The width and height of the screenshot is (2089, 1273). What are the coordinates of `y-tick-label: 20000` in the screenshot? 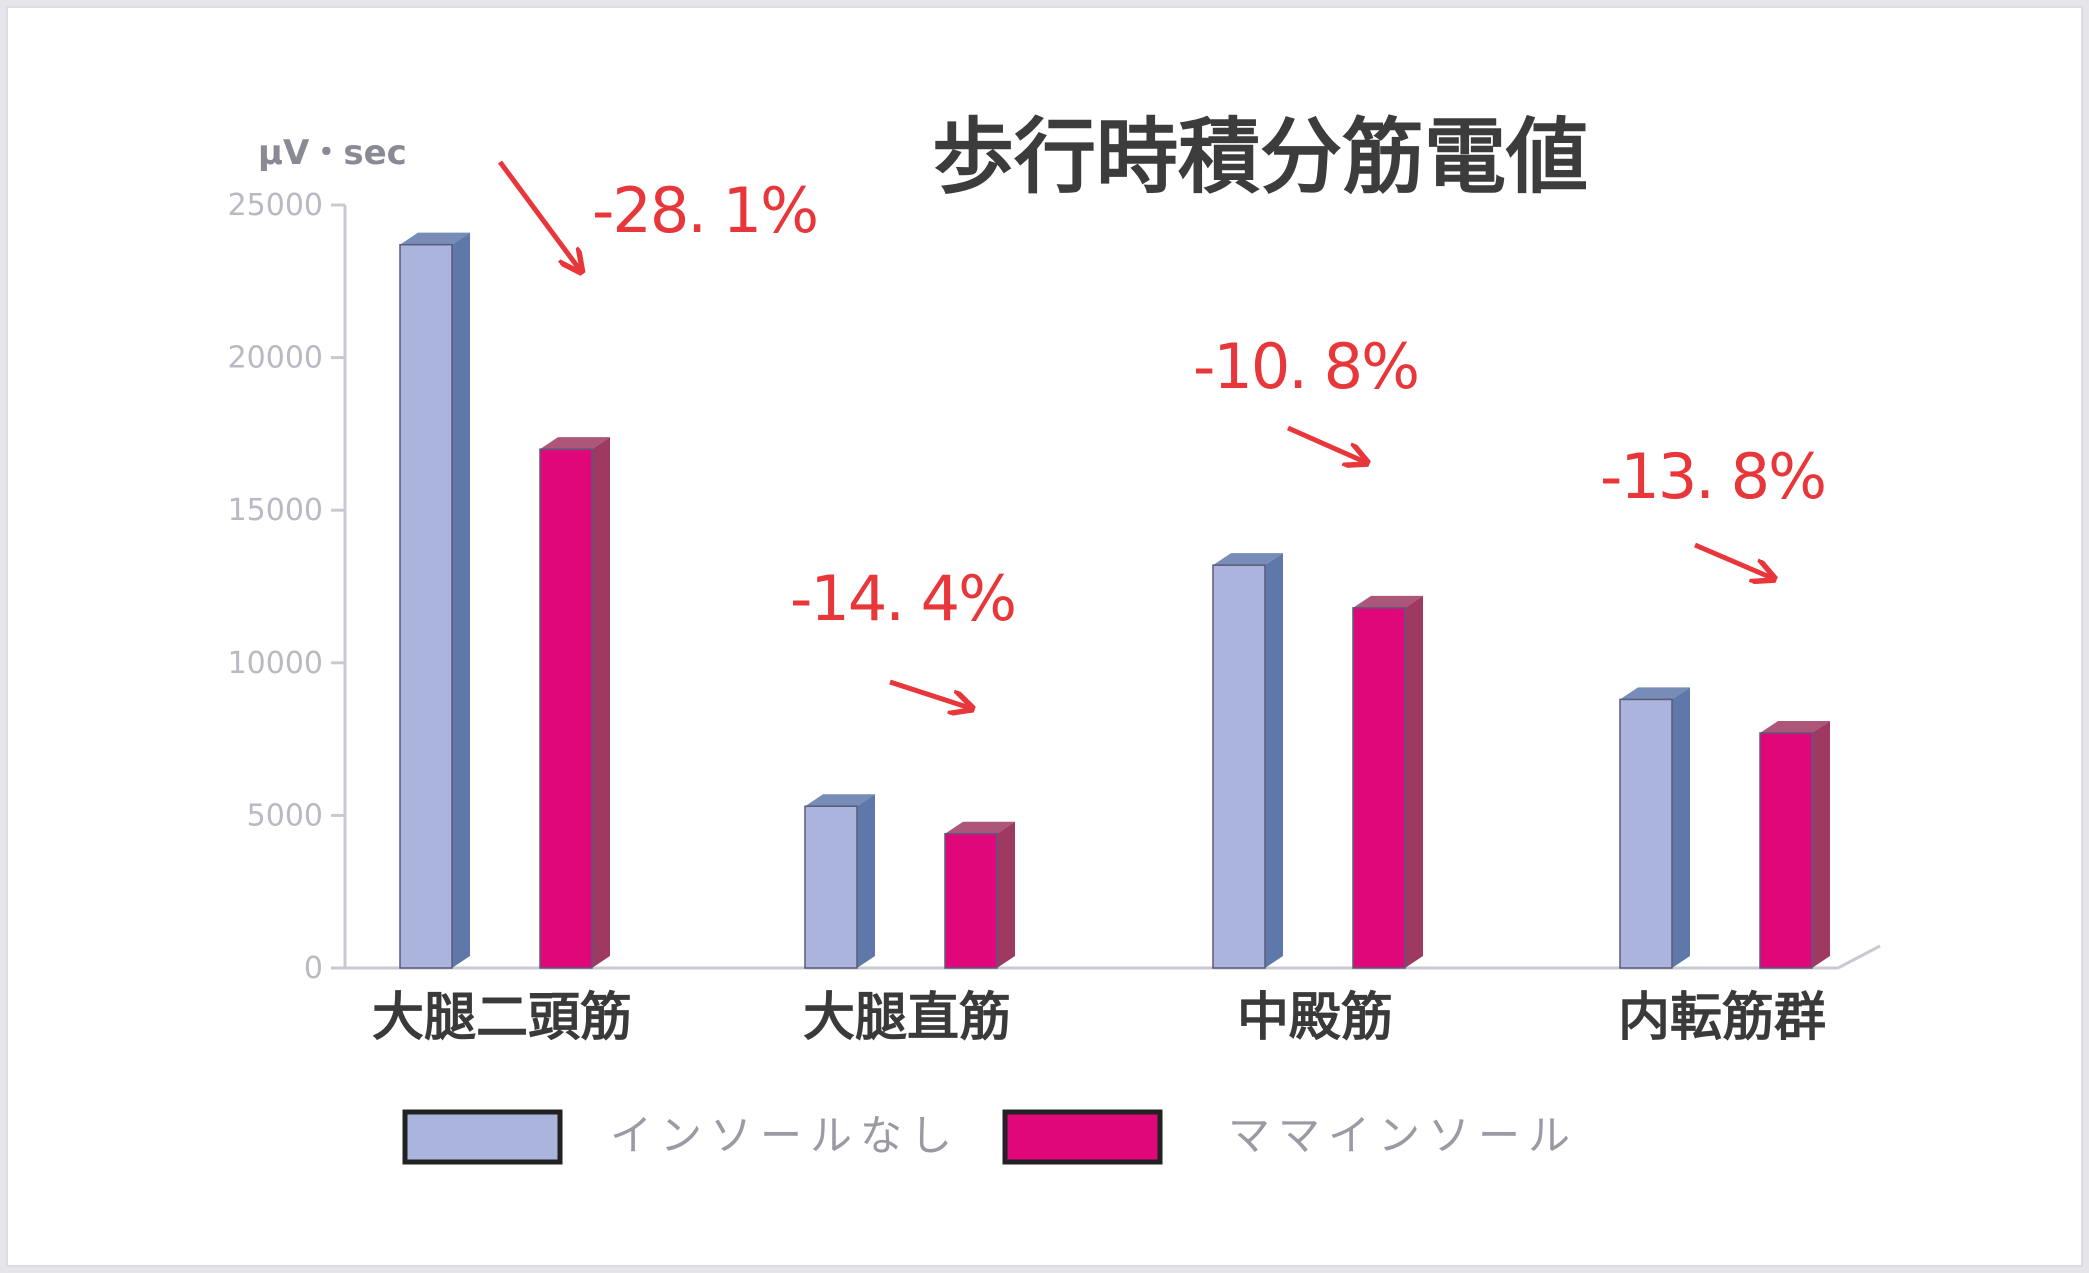 It's located at (275, 358).